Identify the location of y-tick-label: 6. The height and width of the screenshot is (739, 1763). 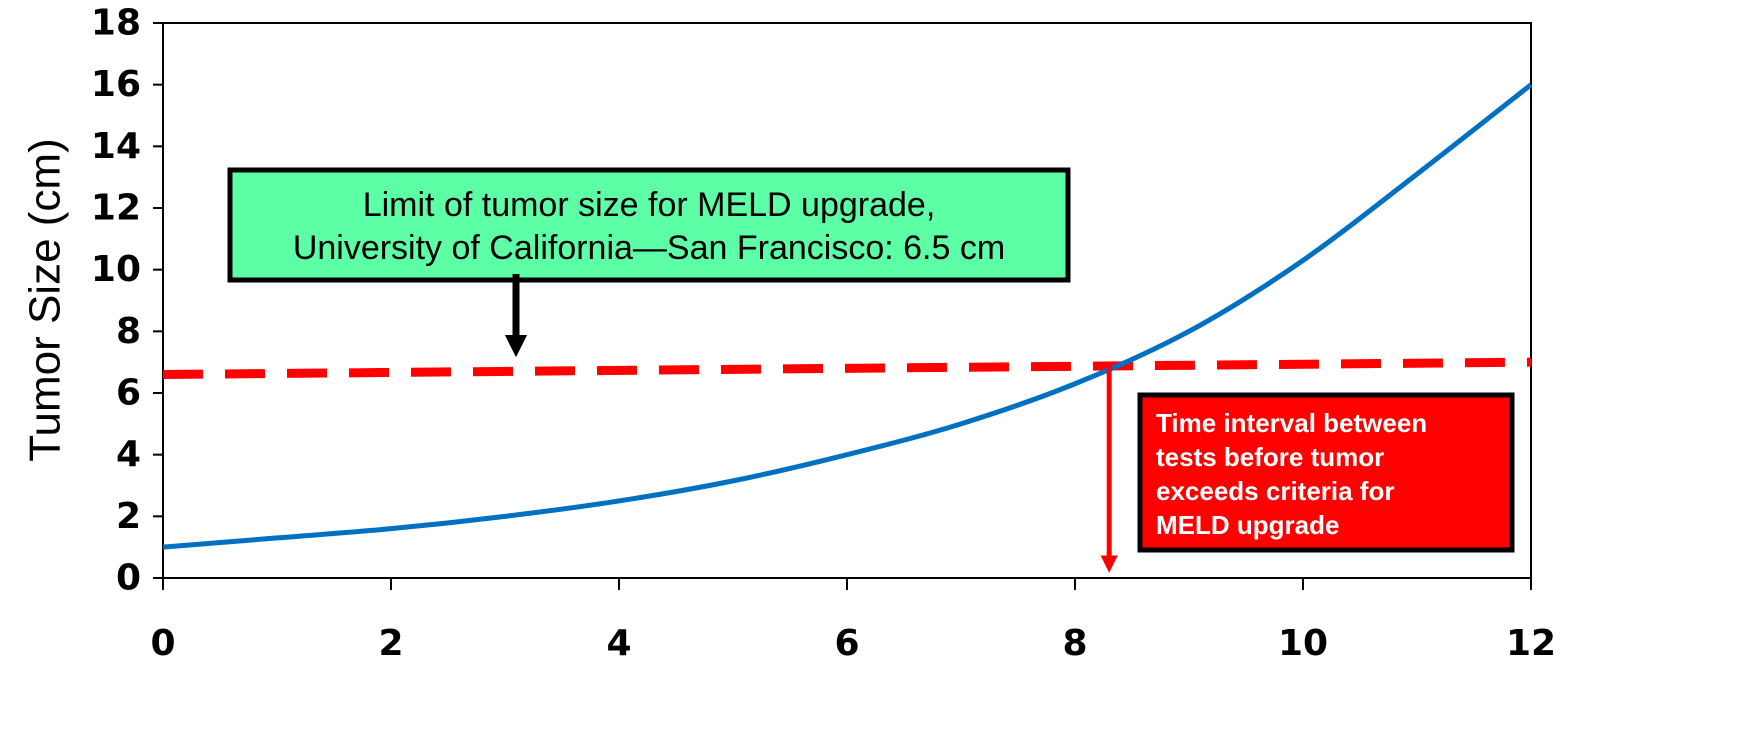
(128, 393).